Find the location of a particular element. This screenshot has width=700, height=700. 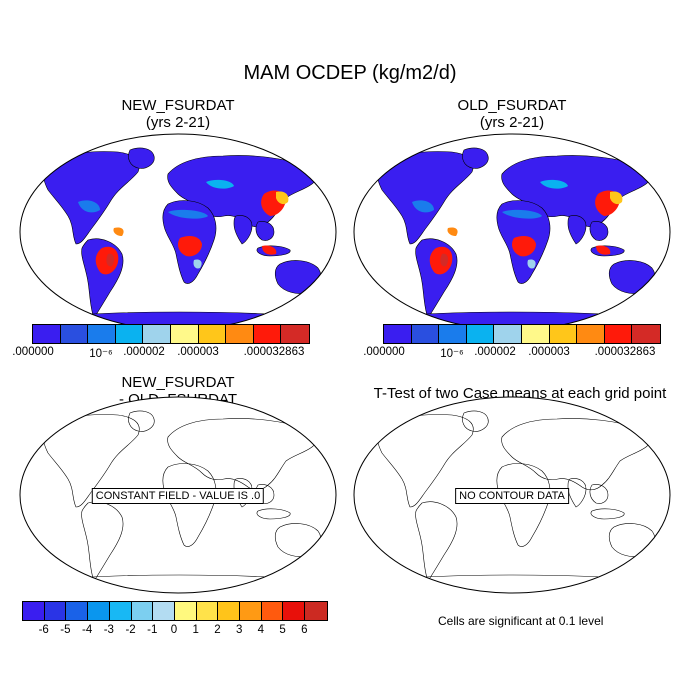

colorbar-tick-label: -3 is located at coordinates (108, 630).